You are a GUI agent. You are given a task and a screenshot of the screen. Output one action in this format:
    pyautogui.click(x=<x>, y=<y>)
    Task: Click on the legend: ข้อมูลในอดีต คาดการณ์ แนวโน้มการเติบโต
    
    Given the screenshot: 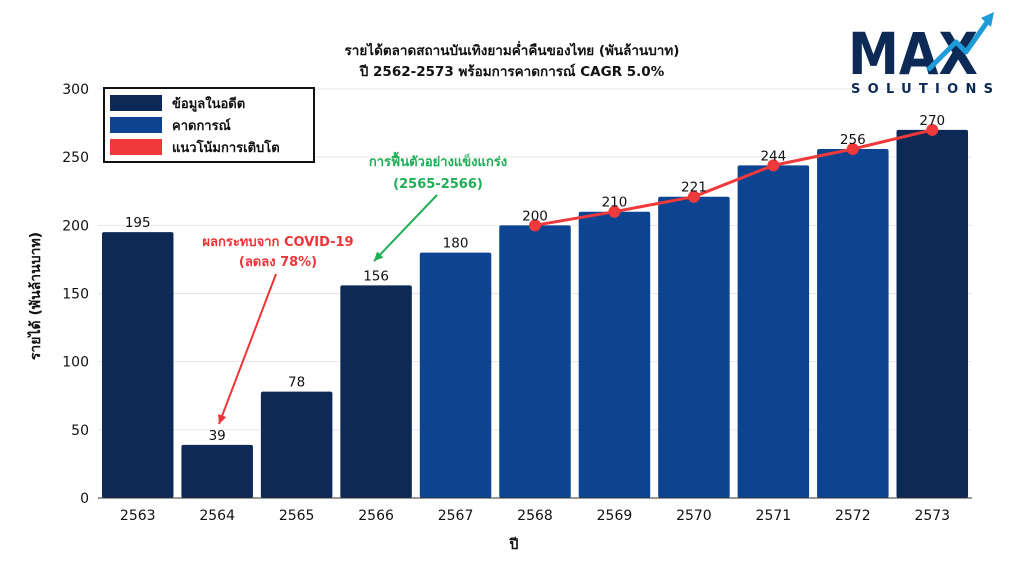 What is the action you would take?
    pyautogui.click(x=209, y=125)
    